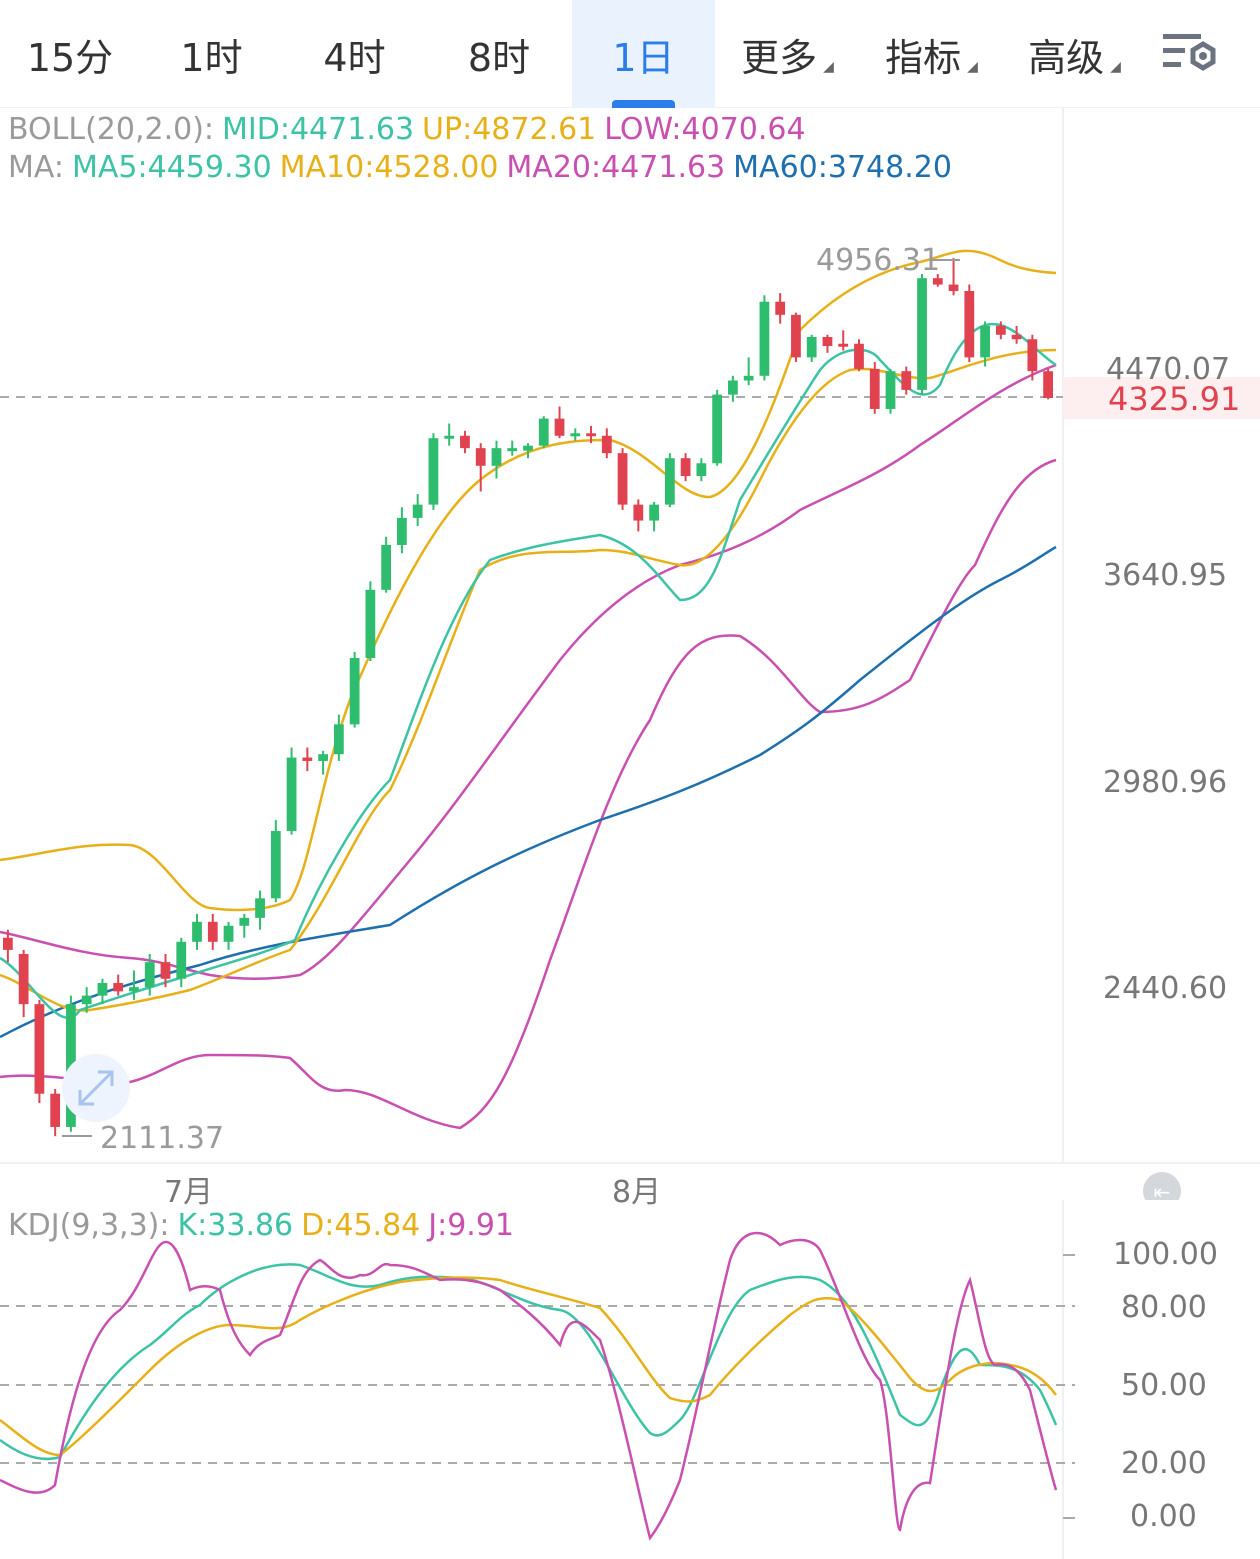  Describe the element at coordinates (354, 54) in the screenshot. I see `tab-4hour: 4时` at that location.